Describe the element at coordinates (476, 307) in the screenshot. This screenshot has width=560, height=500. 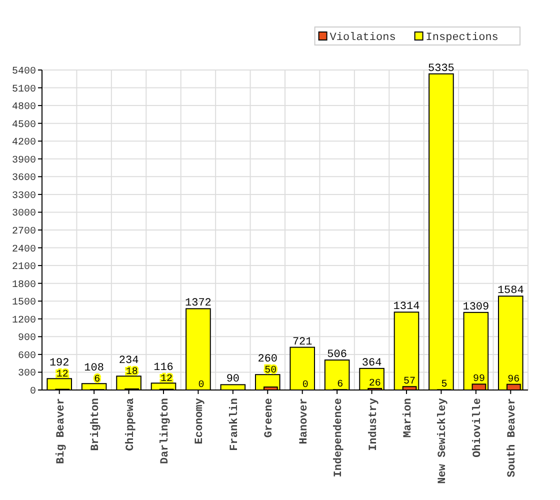
I see `data-label: 1309` at that location.